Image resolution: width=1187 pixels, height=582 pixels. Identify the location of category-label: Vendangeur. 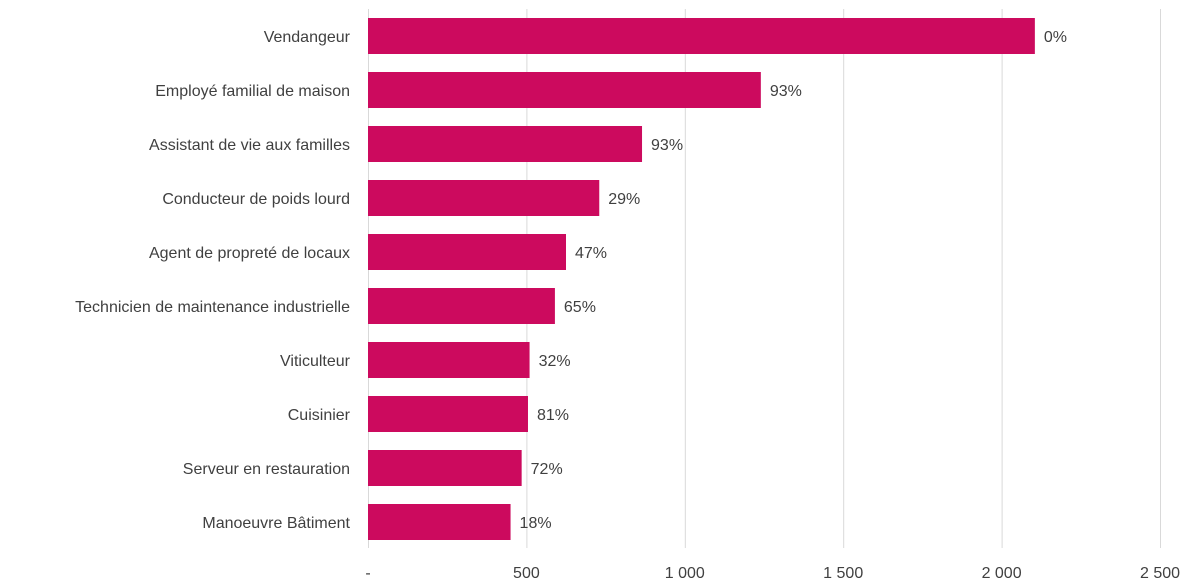
(307, 37).